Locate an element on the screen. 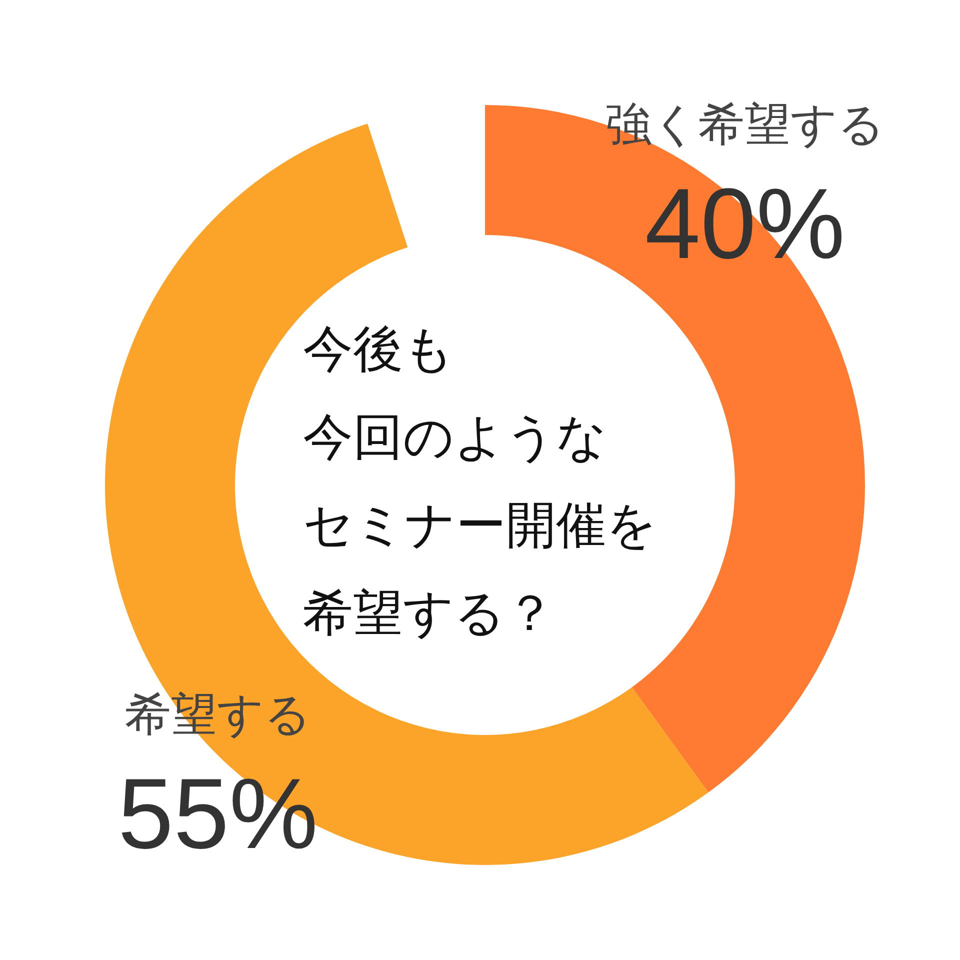 The image size is (960, 960). data-label: 55% is located at coordinates (218, 814).